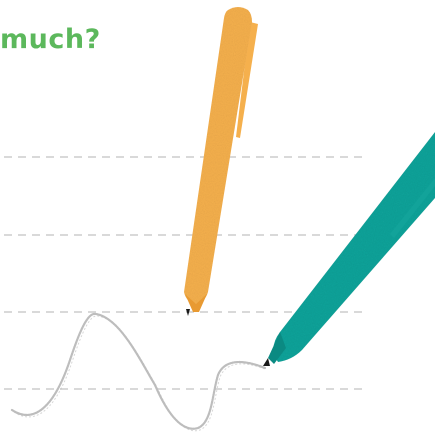  Describe the element at coordinates (221, 161) in the screenshot. I see `orange-pen-icon` at that location.